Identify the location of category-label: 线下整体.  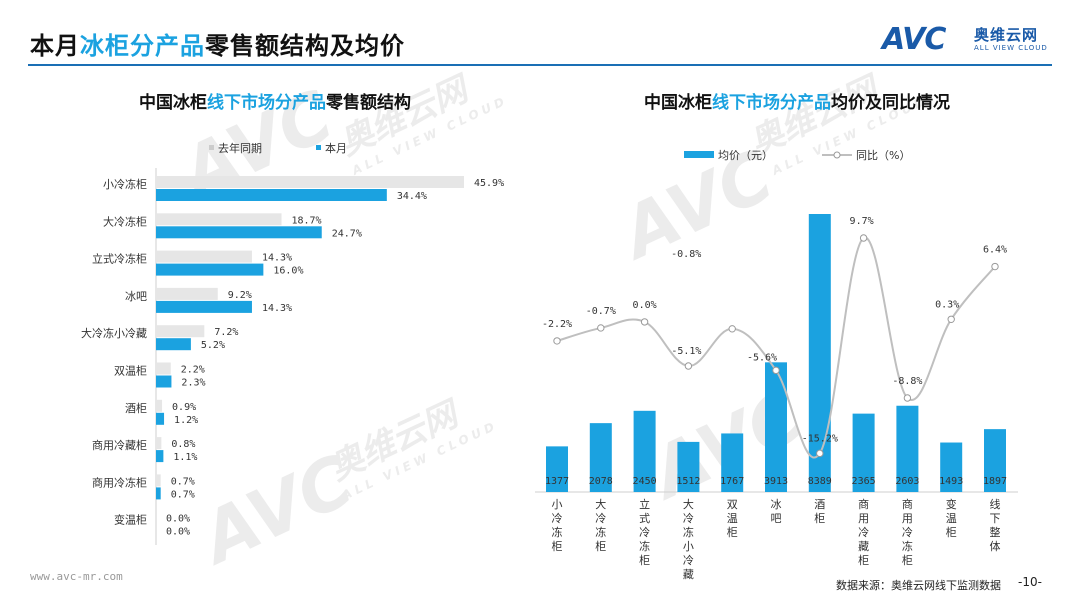
(995, 525).